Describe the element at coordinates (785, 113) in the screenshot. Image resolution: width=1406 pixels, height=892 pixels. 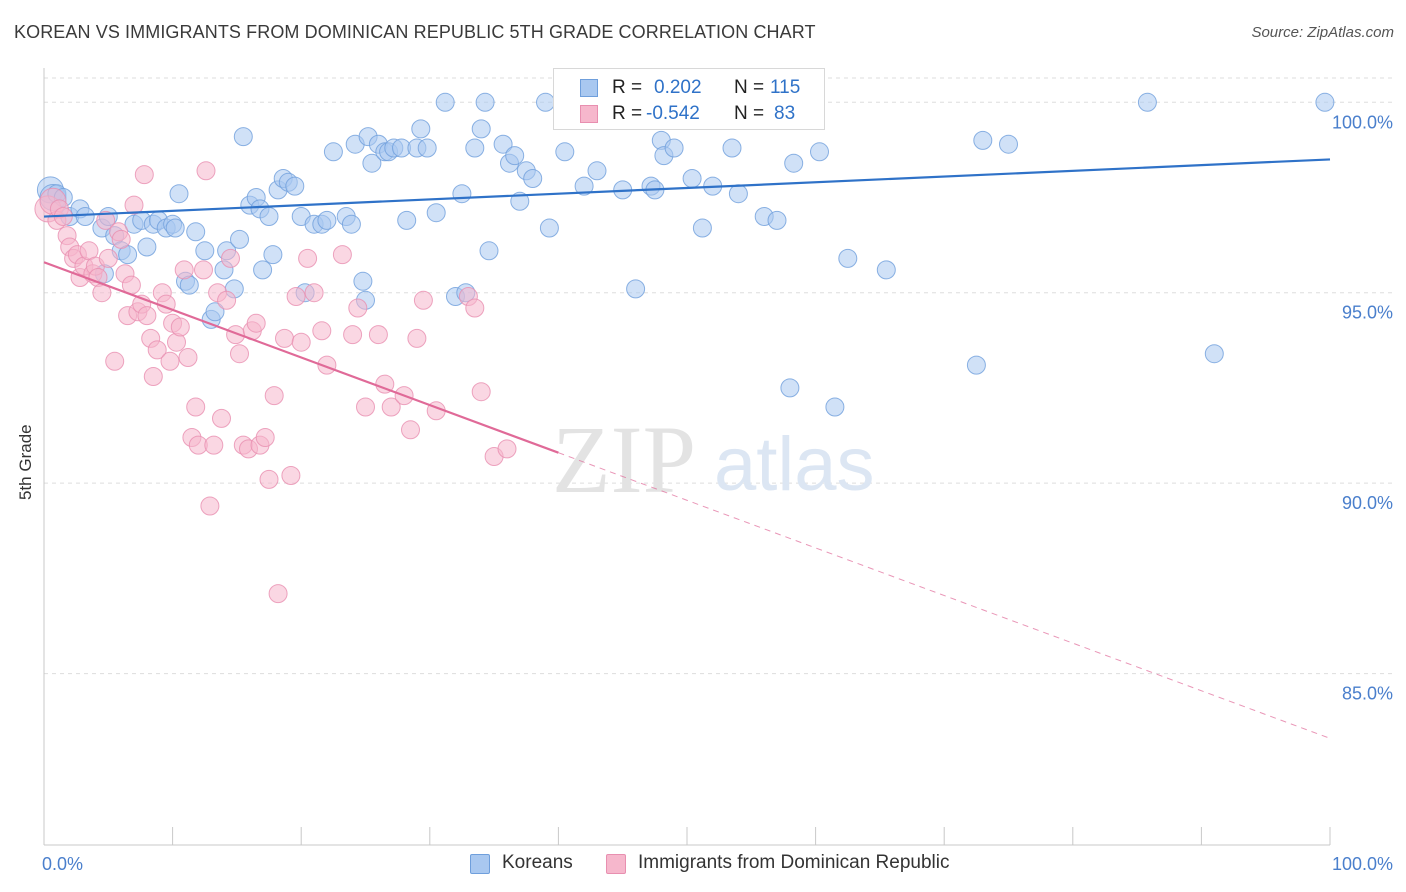
I see `n-value-dominican: 83` at that location.